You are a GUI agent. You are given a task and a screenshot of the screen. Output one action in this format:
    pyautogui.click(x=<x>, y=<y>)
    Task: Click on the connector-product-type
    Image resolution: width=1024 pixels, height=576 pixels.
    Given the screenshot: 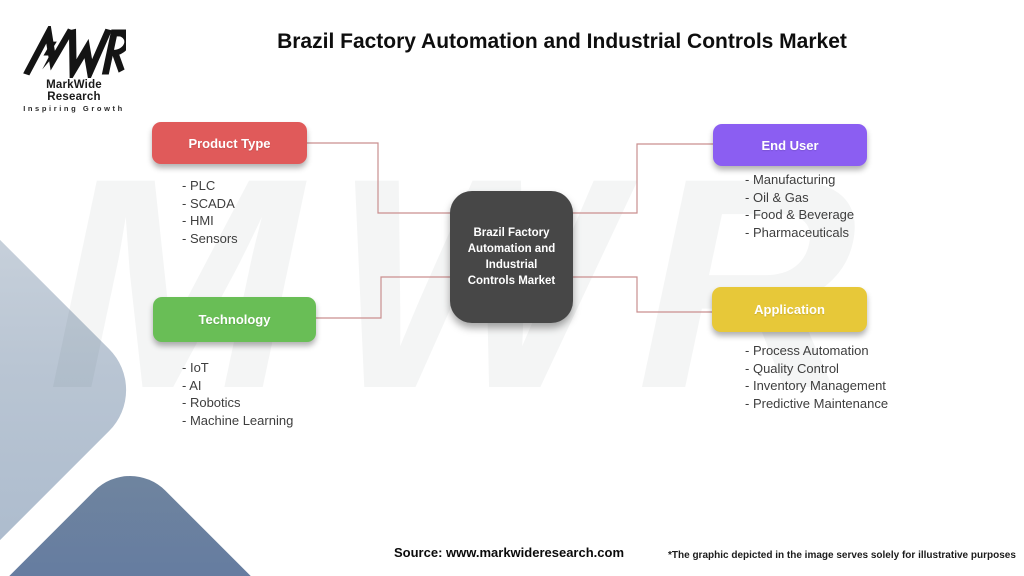 What is the action you would take?
    pyautogui.click(x=378, y=178)
    